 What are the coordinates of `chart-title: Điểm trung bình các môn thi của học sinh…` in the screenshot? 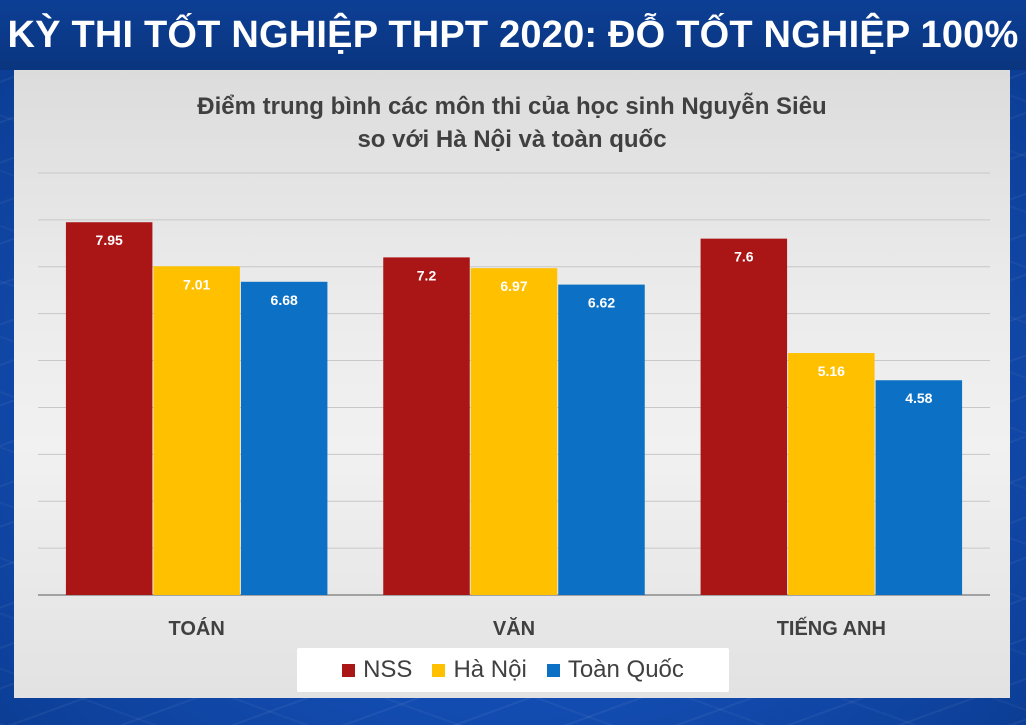 It's located at (512, 123).